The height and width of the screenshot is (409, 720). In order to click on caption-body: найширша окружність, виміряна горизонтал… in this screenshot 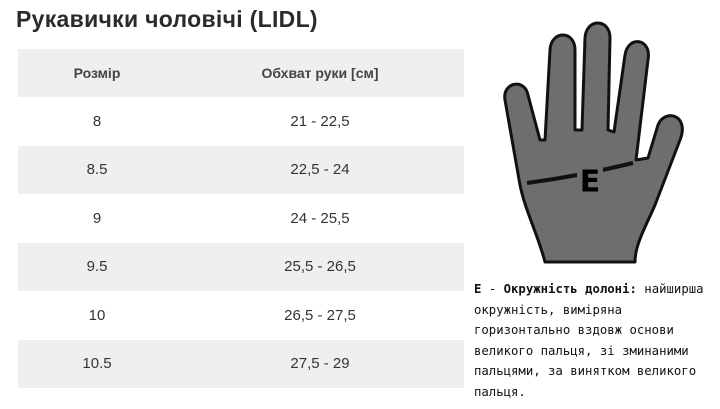, I will do `click(589, 340)`.